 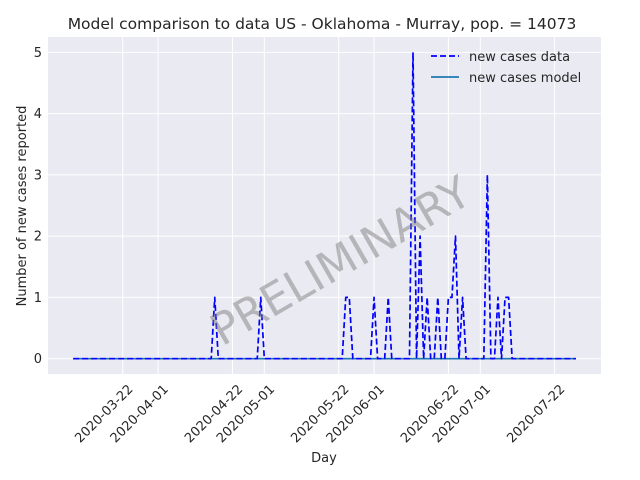 I want to click on legend: new cases data new cases model, so click(x=506, y=68).